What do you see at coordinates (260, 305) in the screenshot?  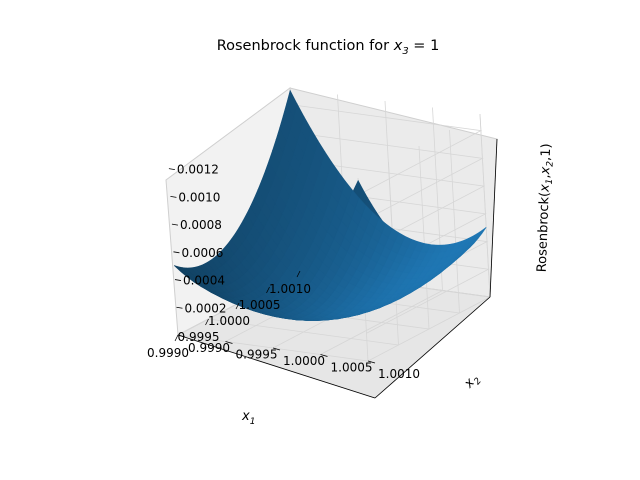 I see `x-tick-label: 1.0005` at bounding box center [260, 305].